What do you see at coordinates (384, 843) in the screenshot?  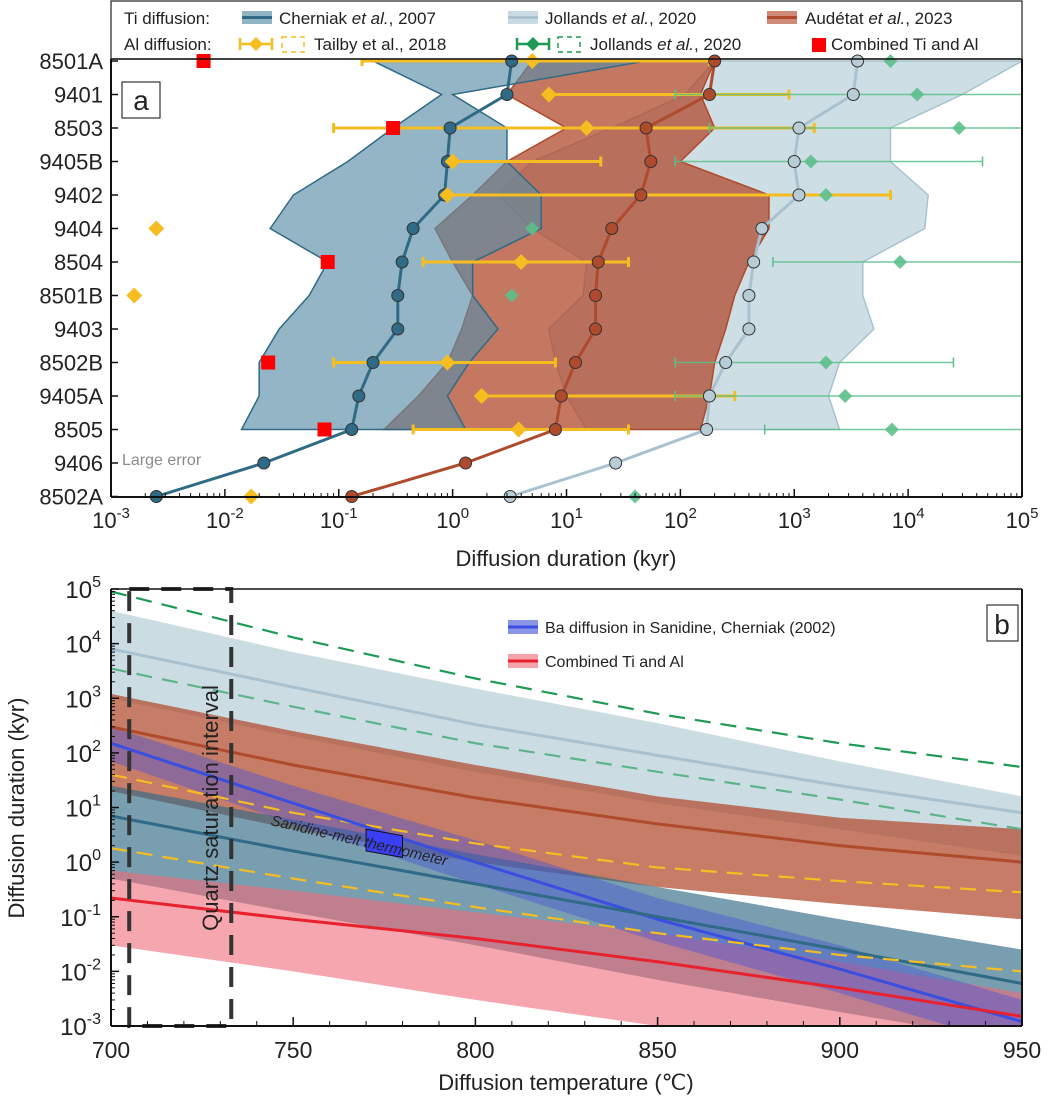 I see `sanidine-thermometer-box` at bounding box center [384, 843].